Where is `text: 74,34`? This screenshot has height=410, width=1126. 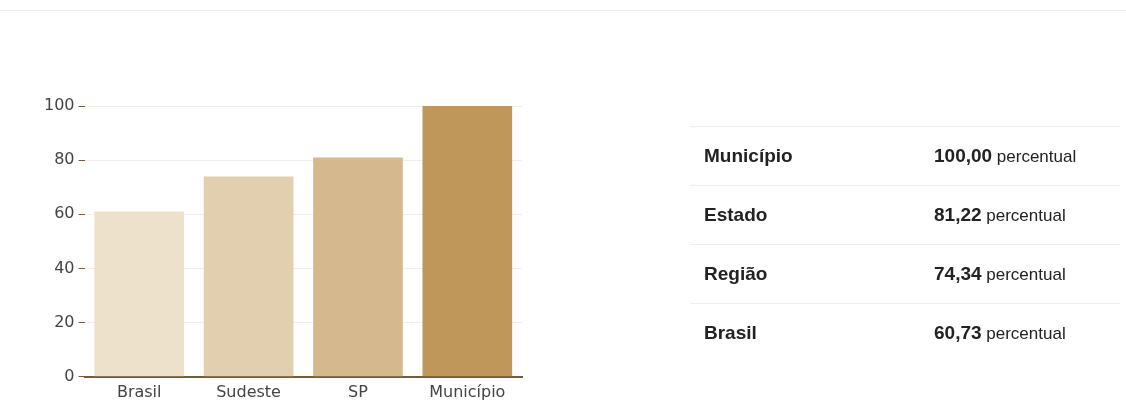 text: 74,34 is located at coordinates (958, 273).